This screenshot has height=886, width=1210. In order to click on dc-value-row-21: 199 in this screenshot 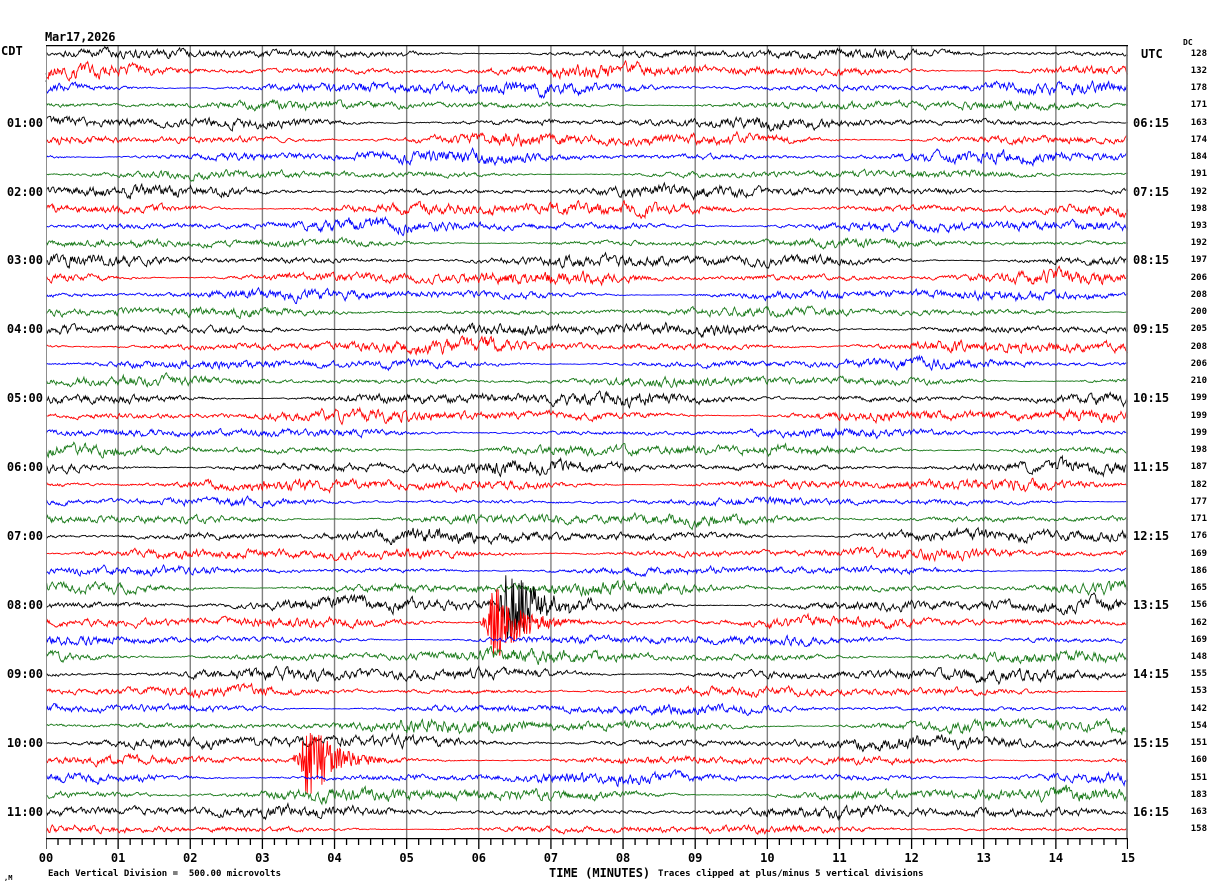, I will do `click(1198, 415)`.